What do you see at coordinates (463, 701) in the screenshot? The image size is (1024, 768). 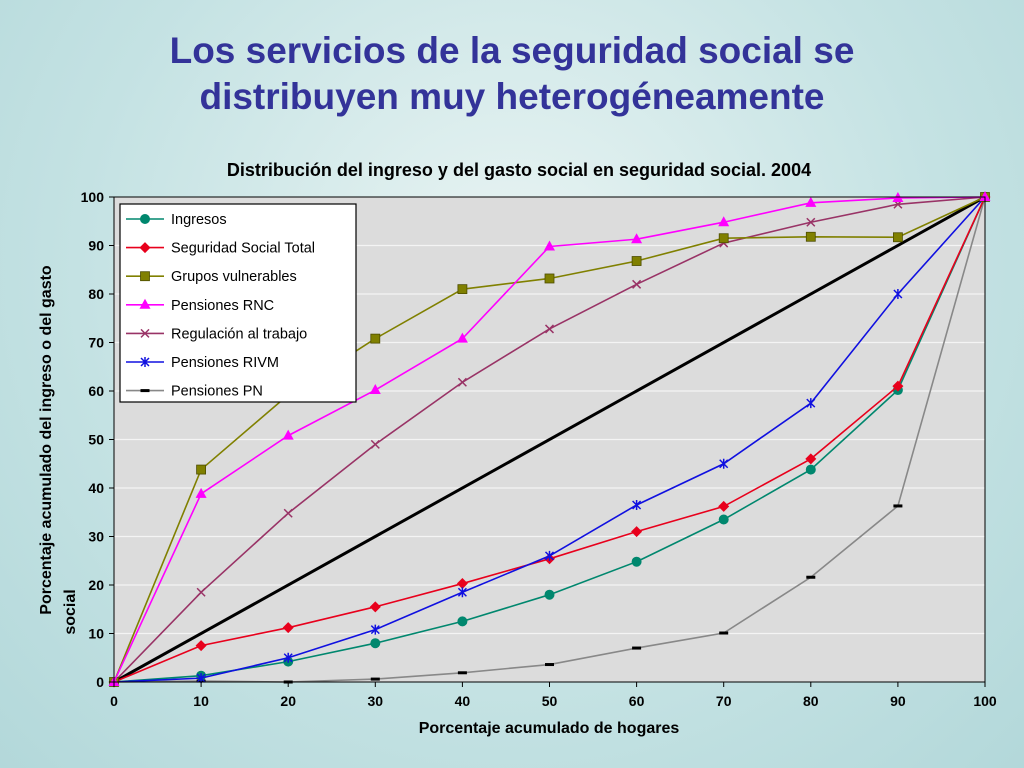 I see `x-tick-label: 40` at bounding box center [463, 701].